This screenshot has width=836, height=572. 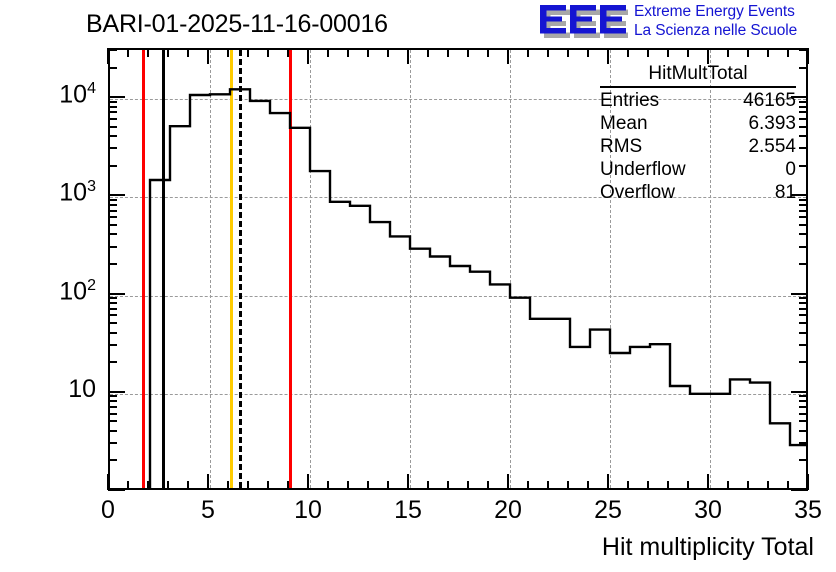 What do you see at coordinates (508, 510) in the screenshot?
I see `x-tick-label: 20` at bounding box center [508, 510].